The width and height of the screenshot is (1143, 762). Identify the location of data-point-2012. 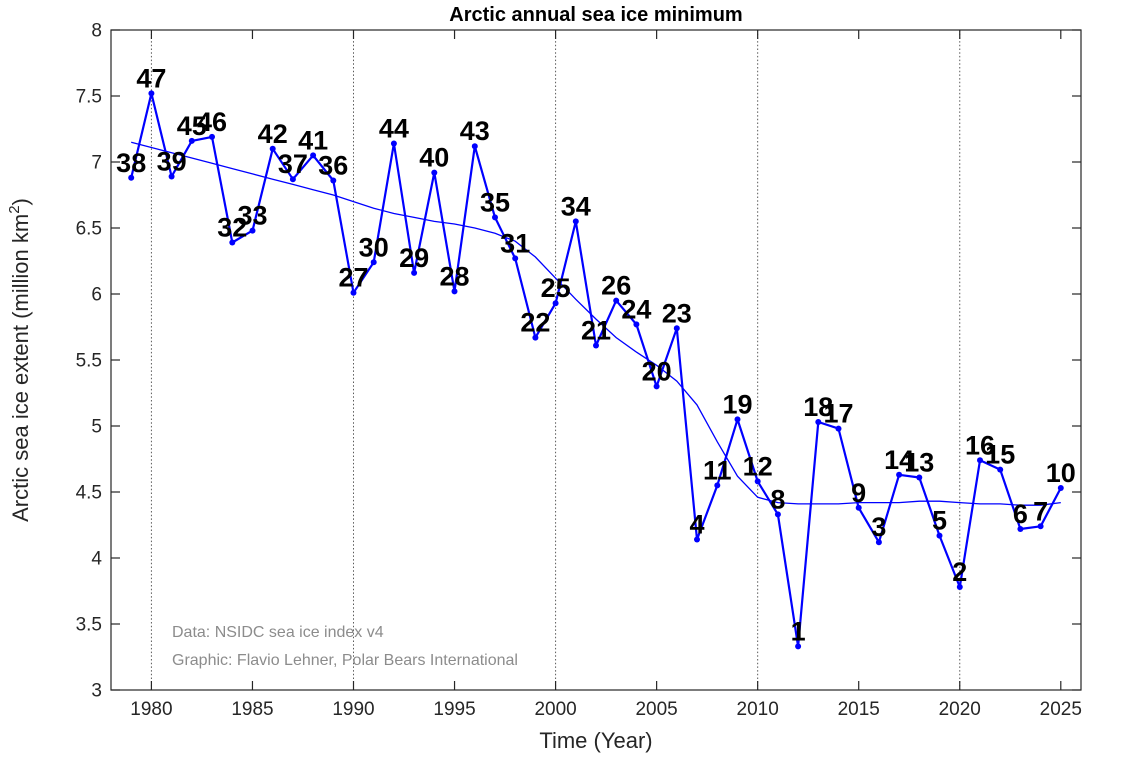
(798, 646).